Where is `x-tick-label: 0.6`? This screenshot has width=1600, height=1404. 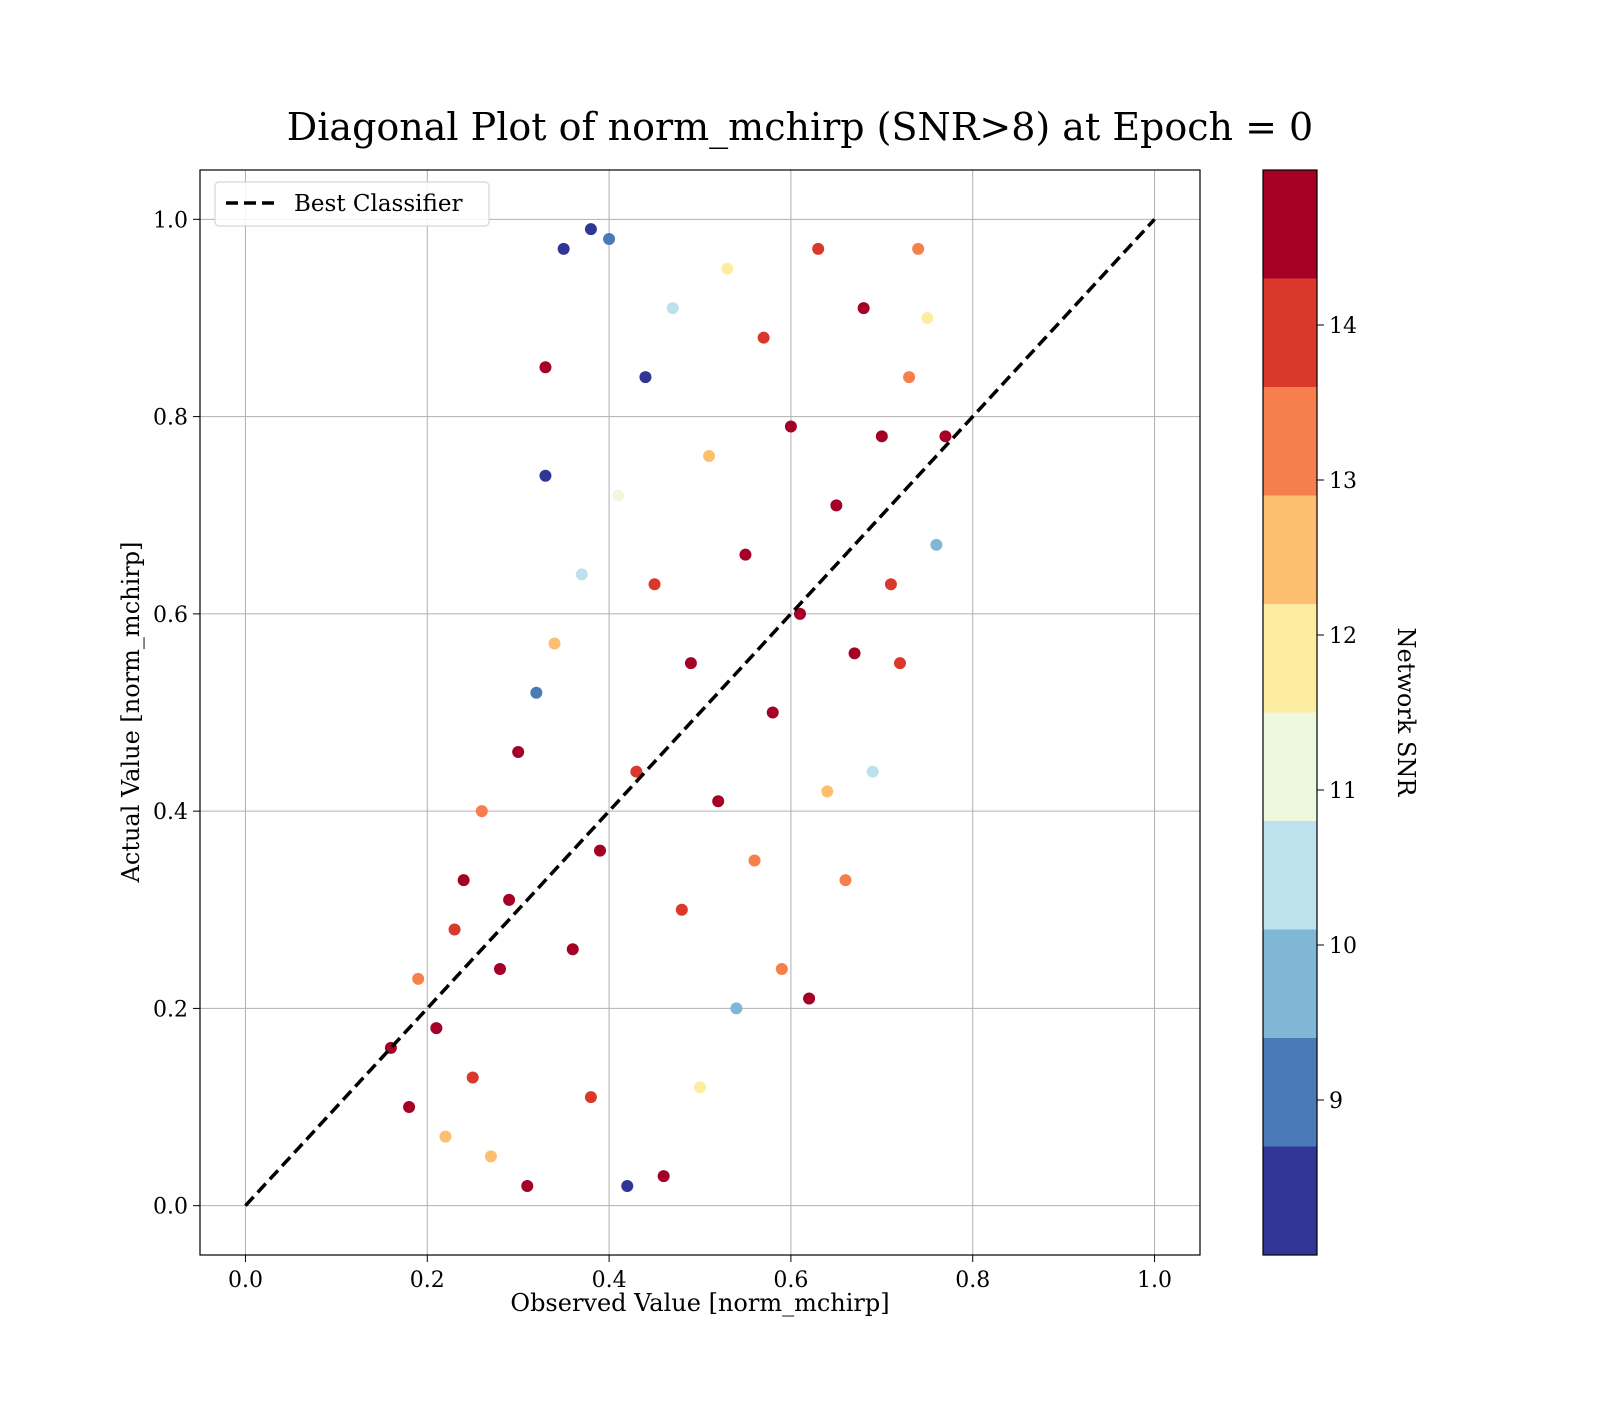
x-tick-label: 0.6 is located at coordinates (790, 1280).